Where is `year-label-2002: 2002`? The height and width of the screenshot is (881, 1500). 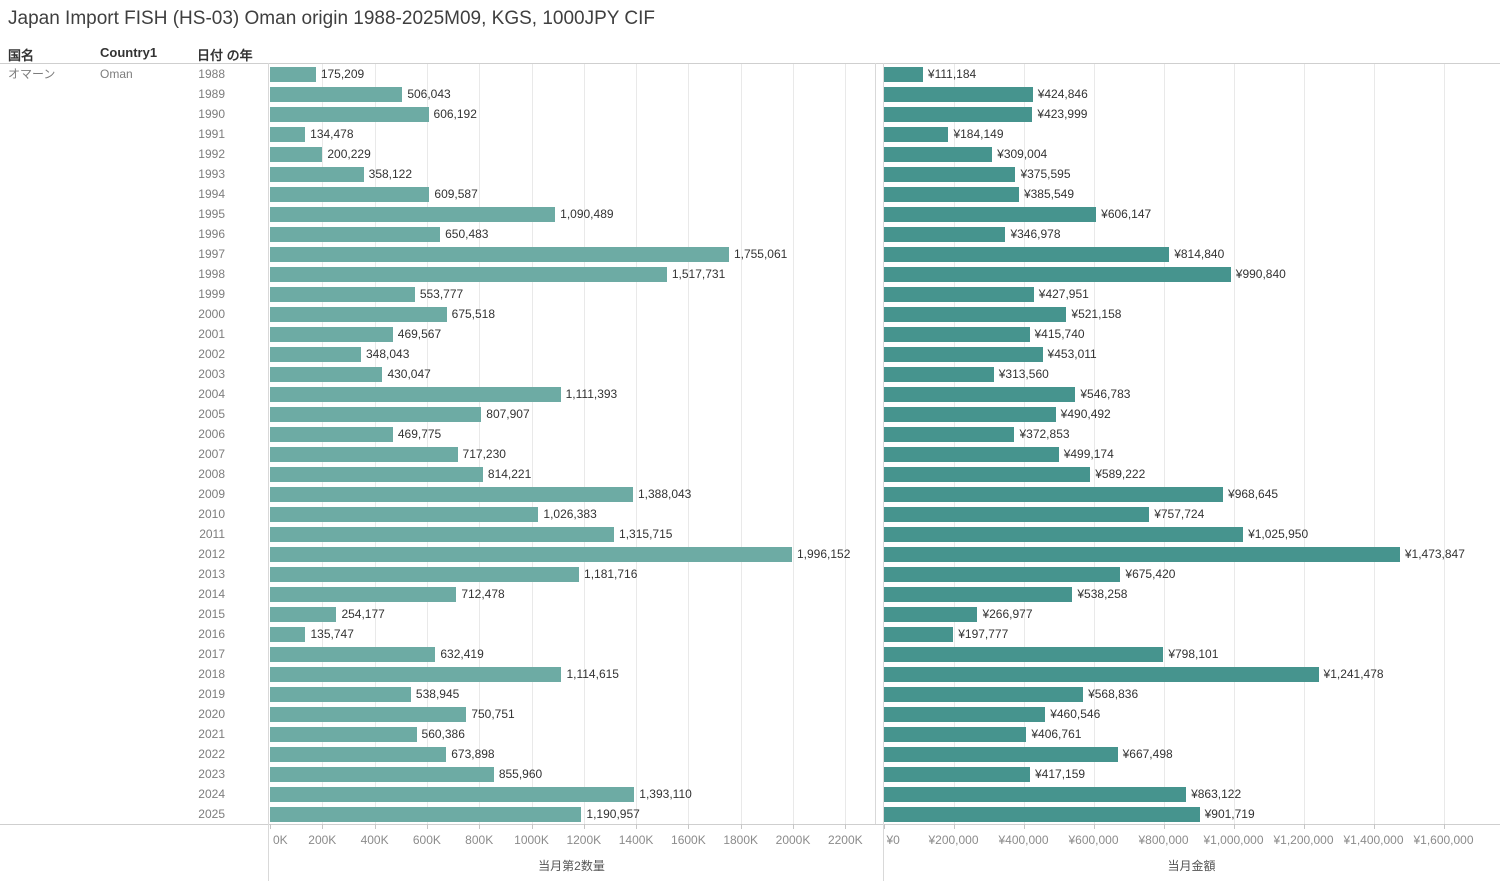
year-label-2002: 2002 is located at coordinates (211, 354).